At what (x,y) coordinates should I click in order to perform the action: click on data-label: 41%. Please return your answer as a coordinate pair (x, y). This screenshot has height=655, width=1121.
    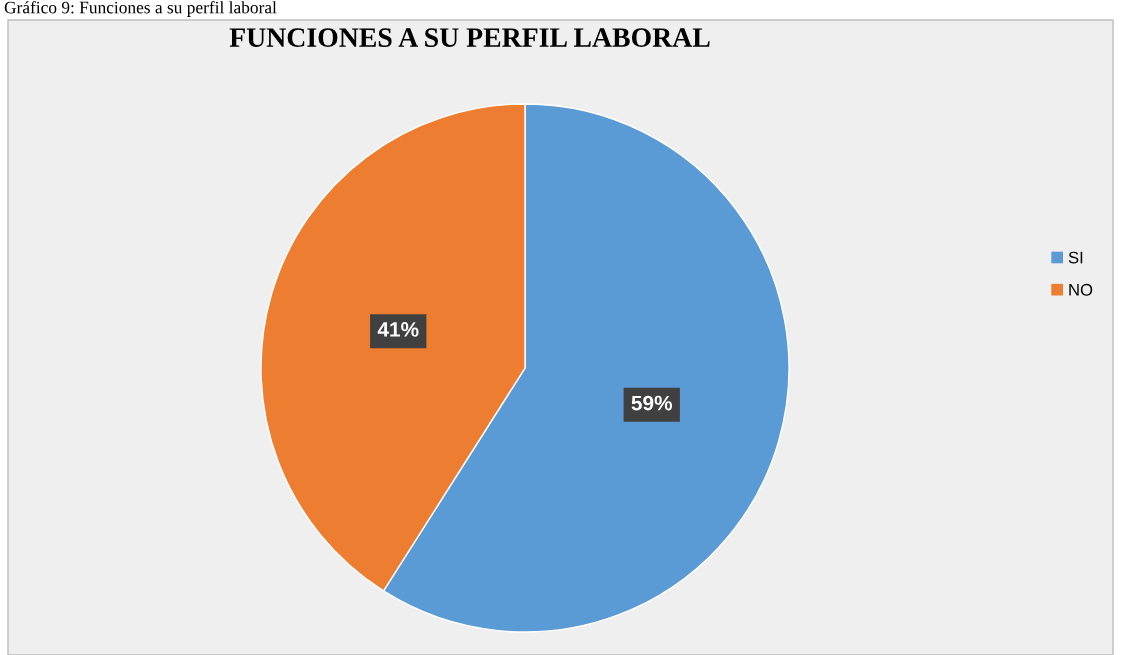
    Looking at the image, I should click on (398, 329).